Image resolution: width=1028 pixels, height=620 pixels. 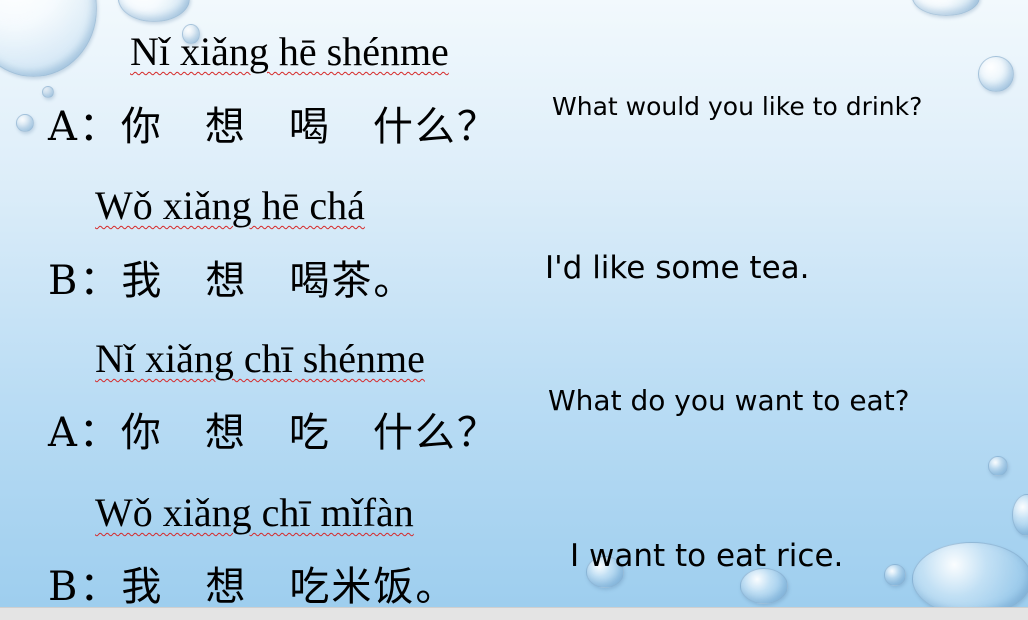 I want to click on translation-2: I'd like some tea., so click(x=677, y=268).